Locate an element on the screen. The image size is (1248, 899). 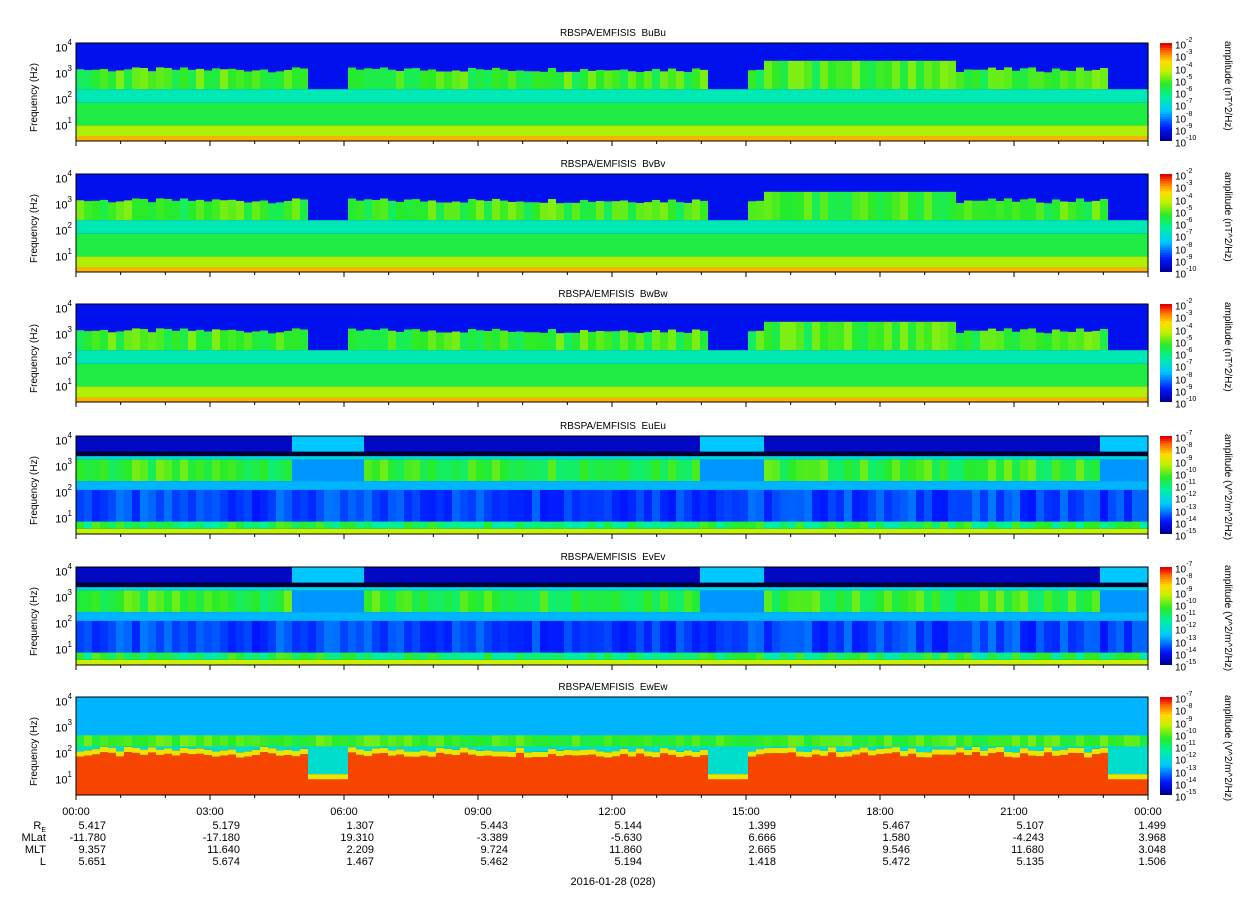
colorbar-tick-label: 10⁻⁴ is located at coordinates (1184, 199).